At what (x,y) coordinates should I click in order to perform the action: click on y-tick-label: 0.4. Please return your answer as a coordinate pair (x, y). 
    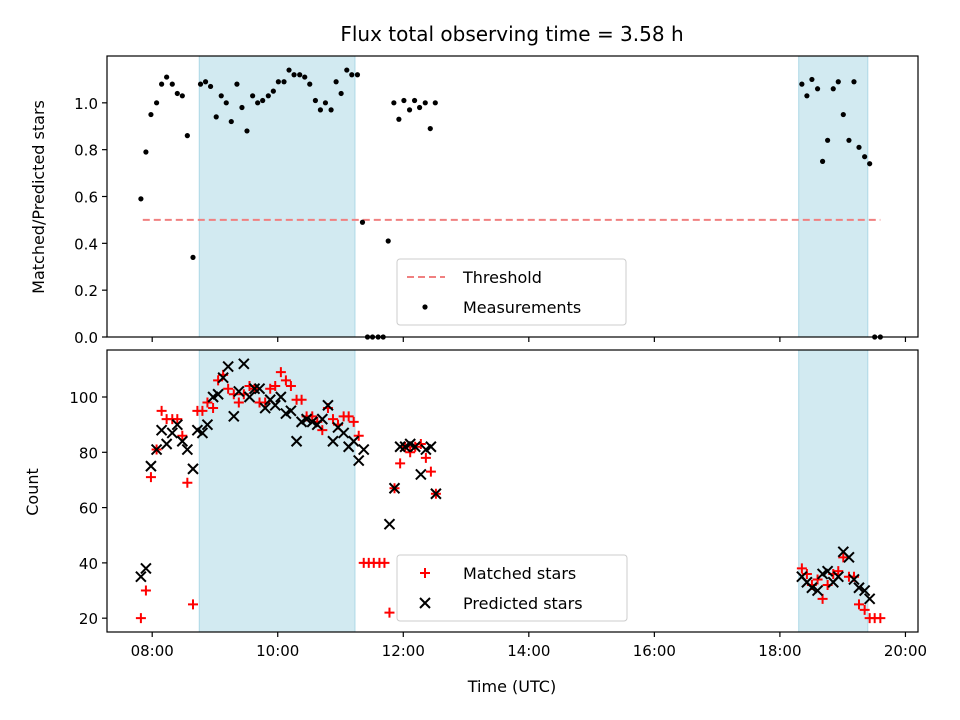
    Looking at the image, I should click on (86, 244).